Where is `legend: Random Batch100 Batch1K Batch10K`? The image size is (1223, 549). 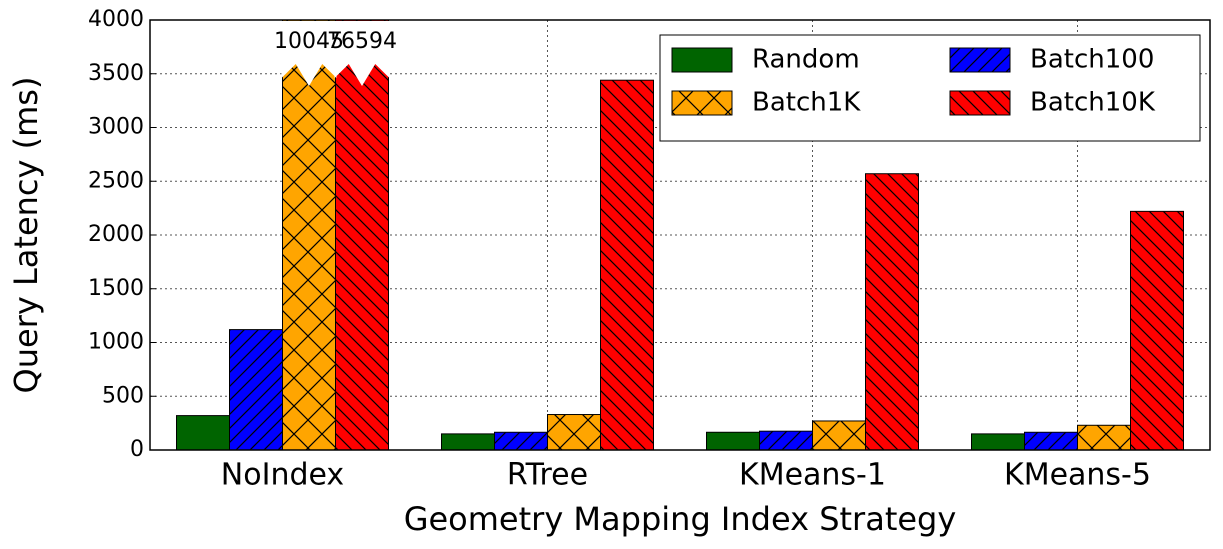 legend: Random Batch100 Batch1K Batch10K is located at coordinates (930, 88).